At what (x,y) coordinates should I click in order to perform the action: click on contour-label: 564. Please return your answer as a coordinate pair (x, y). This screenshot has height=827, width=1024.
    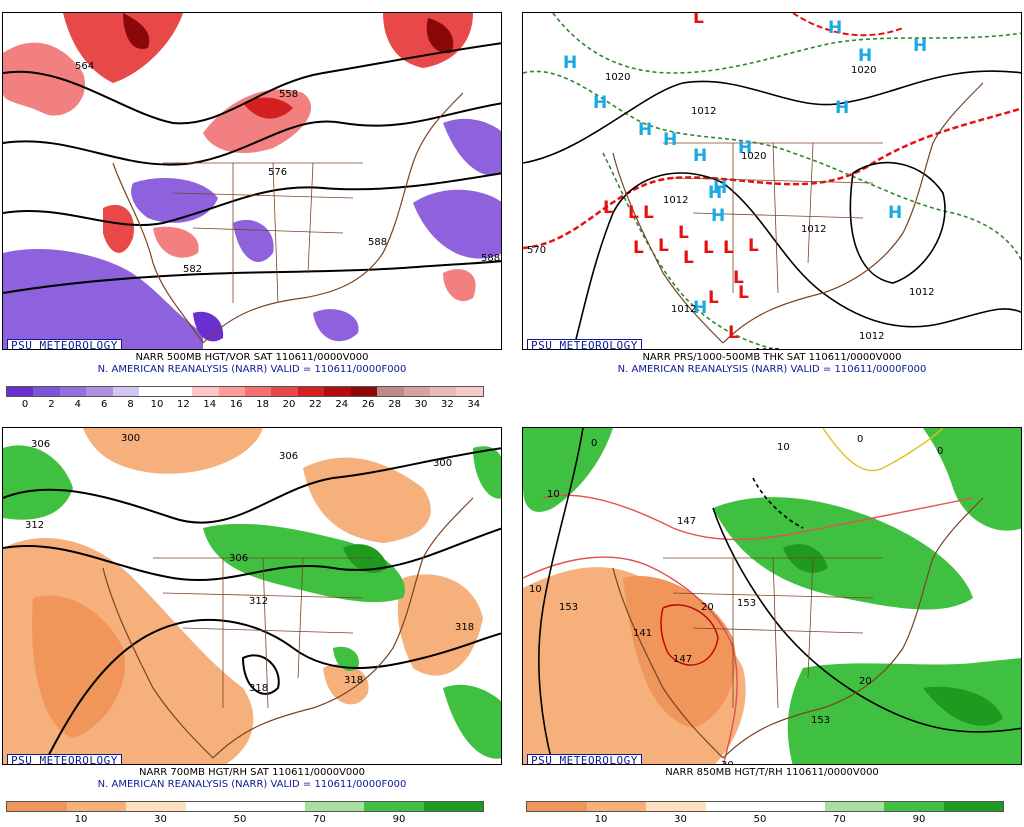
    Looking at the image, I should click on (84, 66).